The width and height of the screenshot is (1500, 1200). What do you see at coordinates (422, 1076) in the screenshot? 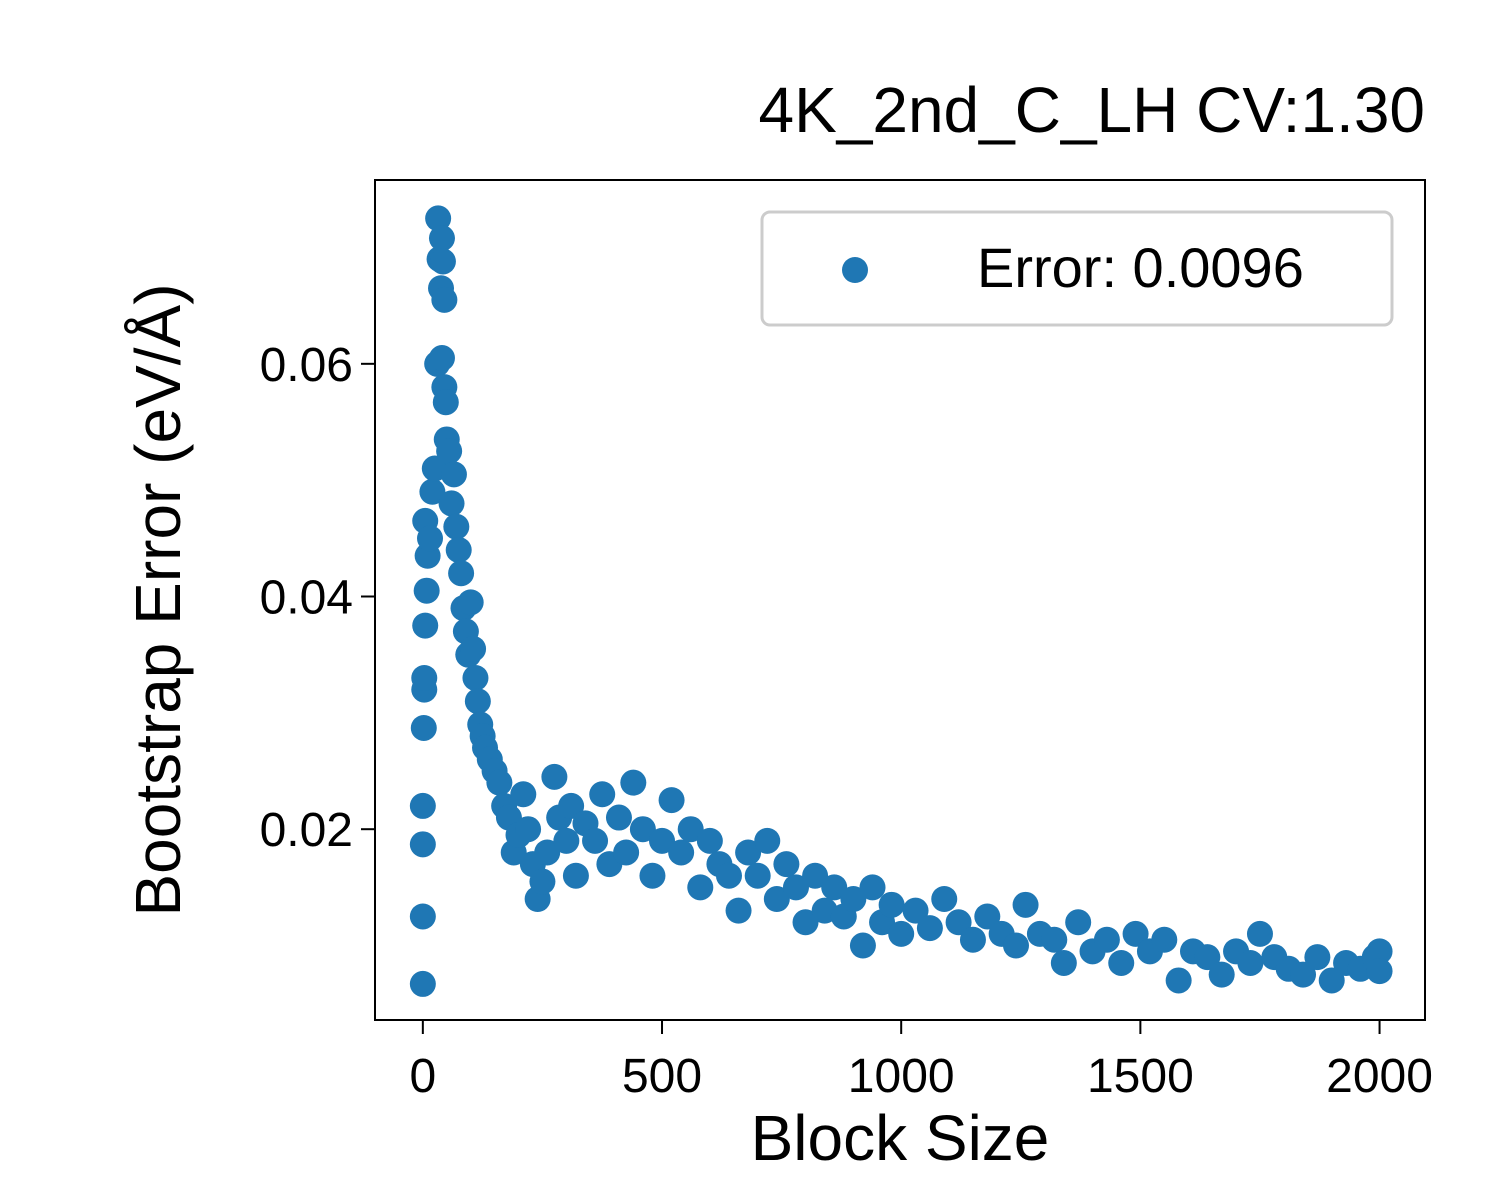
I see `x-tick-label: 0` at bounding box center [422, 1076].